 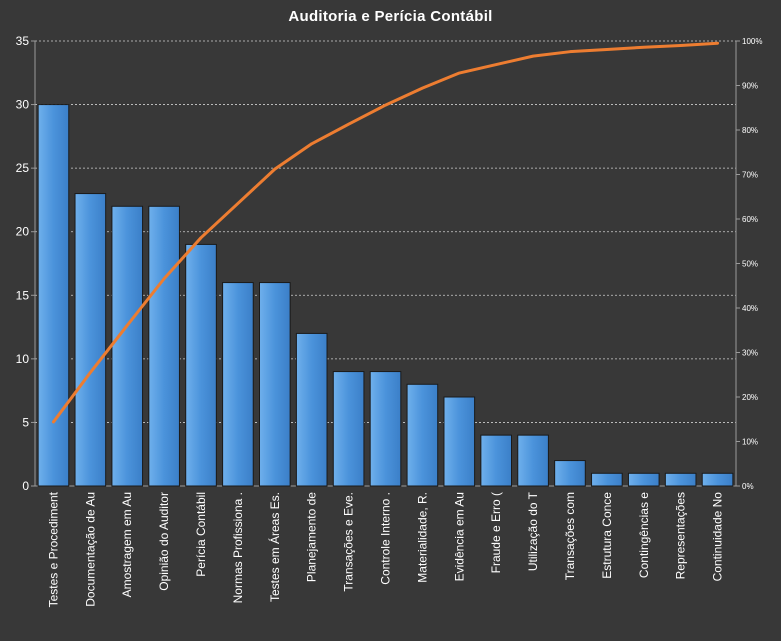 What do you see at coordinates (644, 535) in the screenshot?
I see `category-label: Contingências e` at bounding box center [644, 535].